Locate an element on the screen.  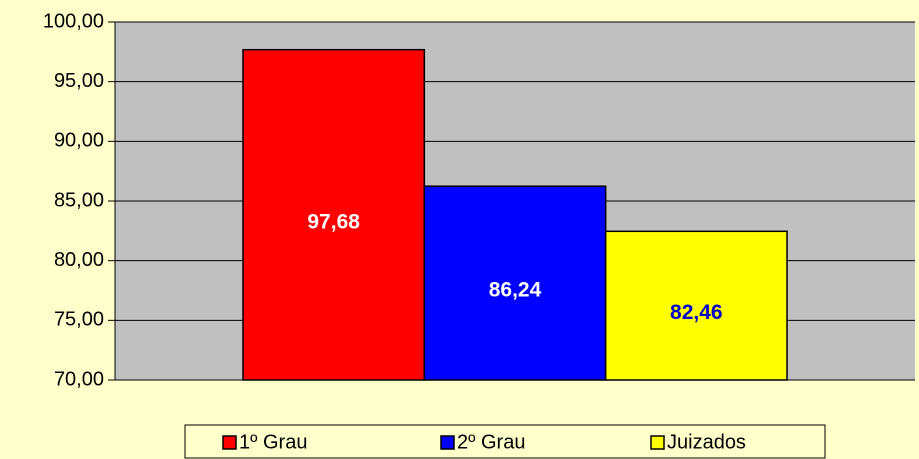
legend-box is located at coordinates (505, 441).